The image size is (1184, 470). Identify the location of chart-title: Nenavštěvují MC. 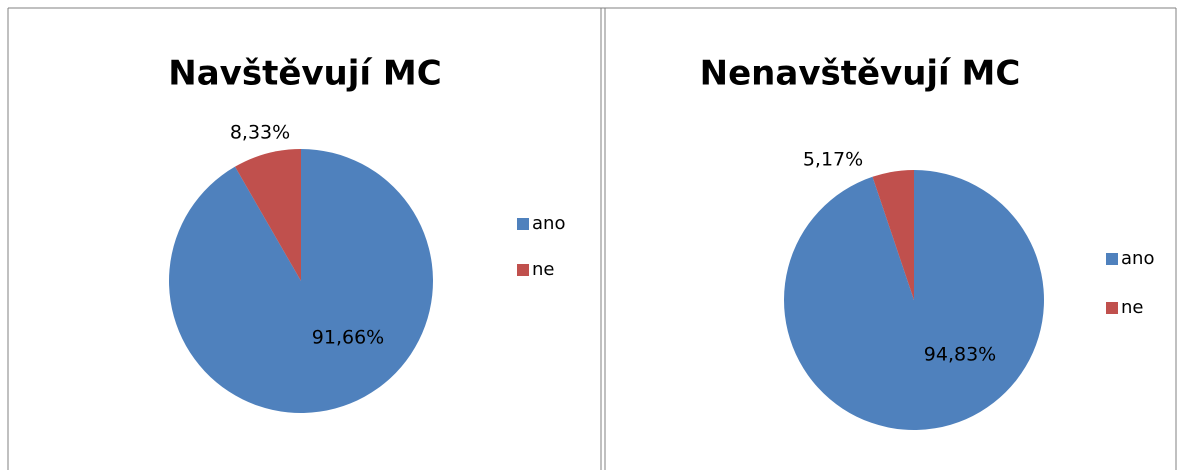
(860, 74).